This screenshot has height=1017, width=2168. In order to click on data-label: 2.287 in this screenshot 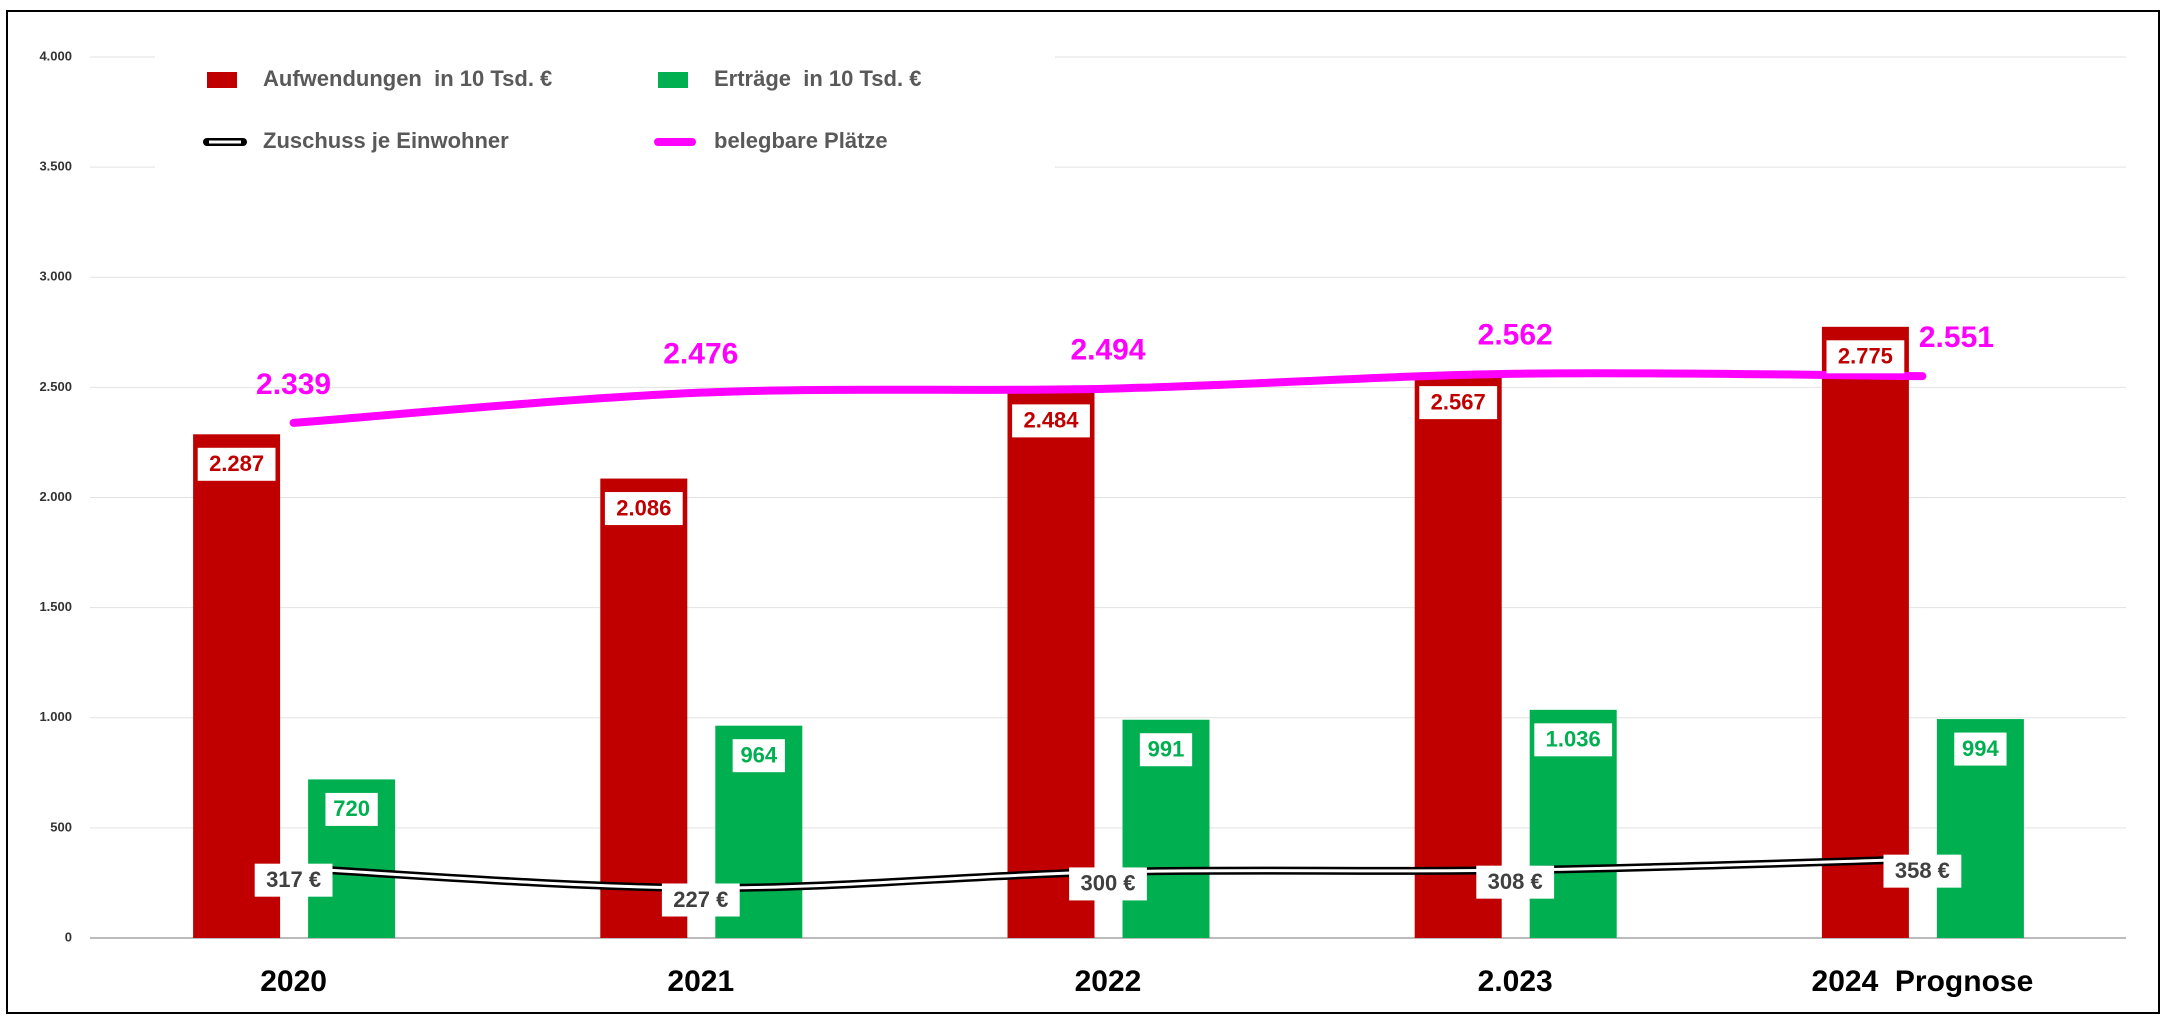, I will do `click(236, 463)`.